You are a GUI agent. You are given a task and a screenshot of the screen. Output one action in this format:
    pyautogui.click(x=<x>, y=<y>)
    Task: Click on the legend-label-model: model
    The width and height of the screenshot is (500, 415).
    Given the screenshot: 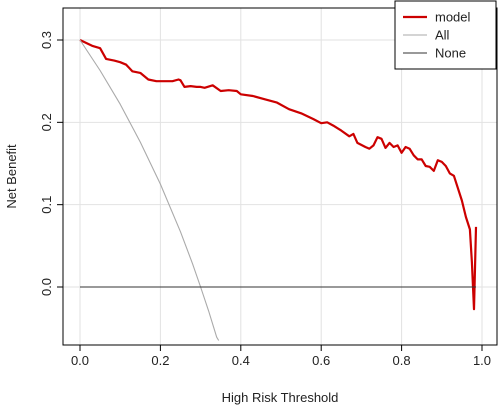 What is the action you would take?
    pyautogui.click(x=453, y=17)
    